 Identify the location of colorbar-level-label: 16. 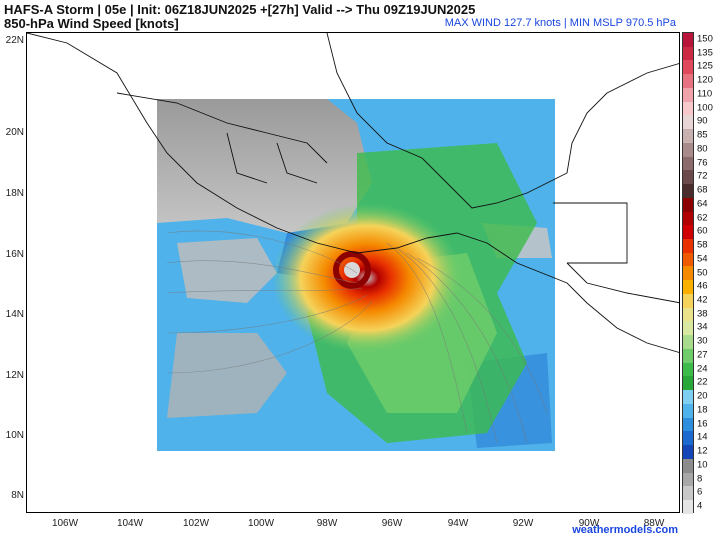
(702, 424).